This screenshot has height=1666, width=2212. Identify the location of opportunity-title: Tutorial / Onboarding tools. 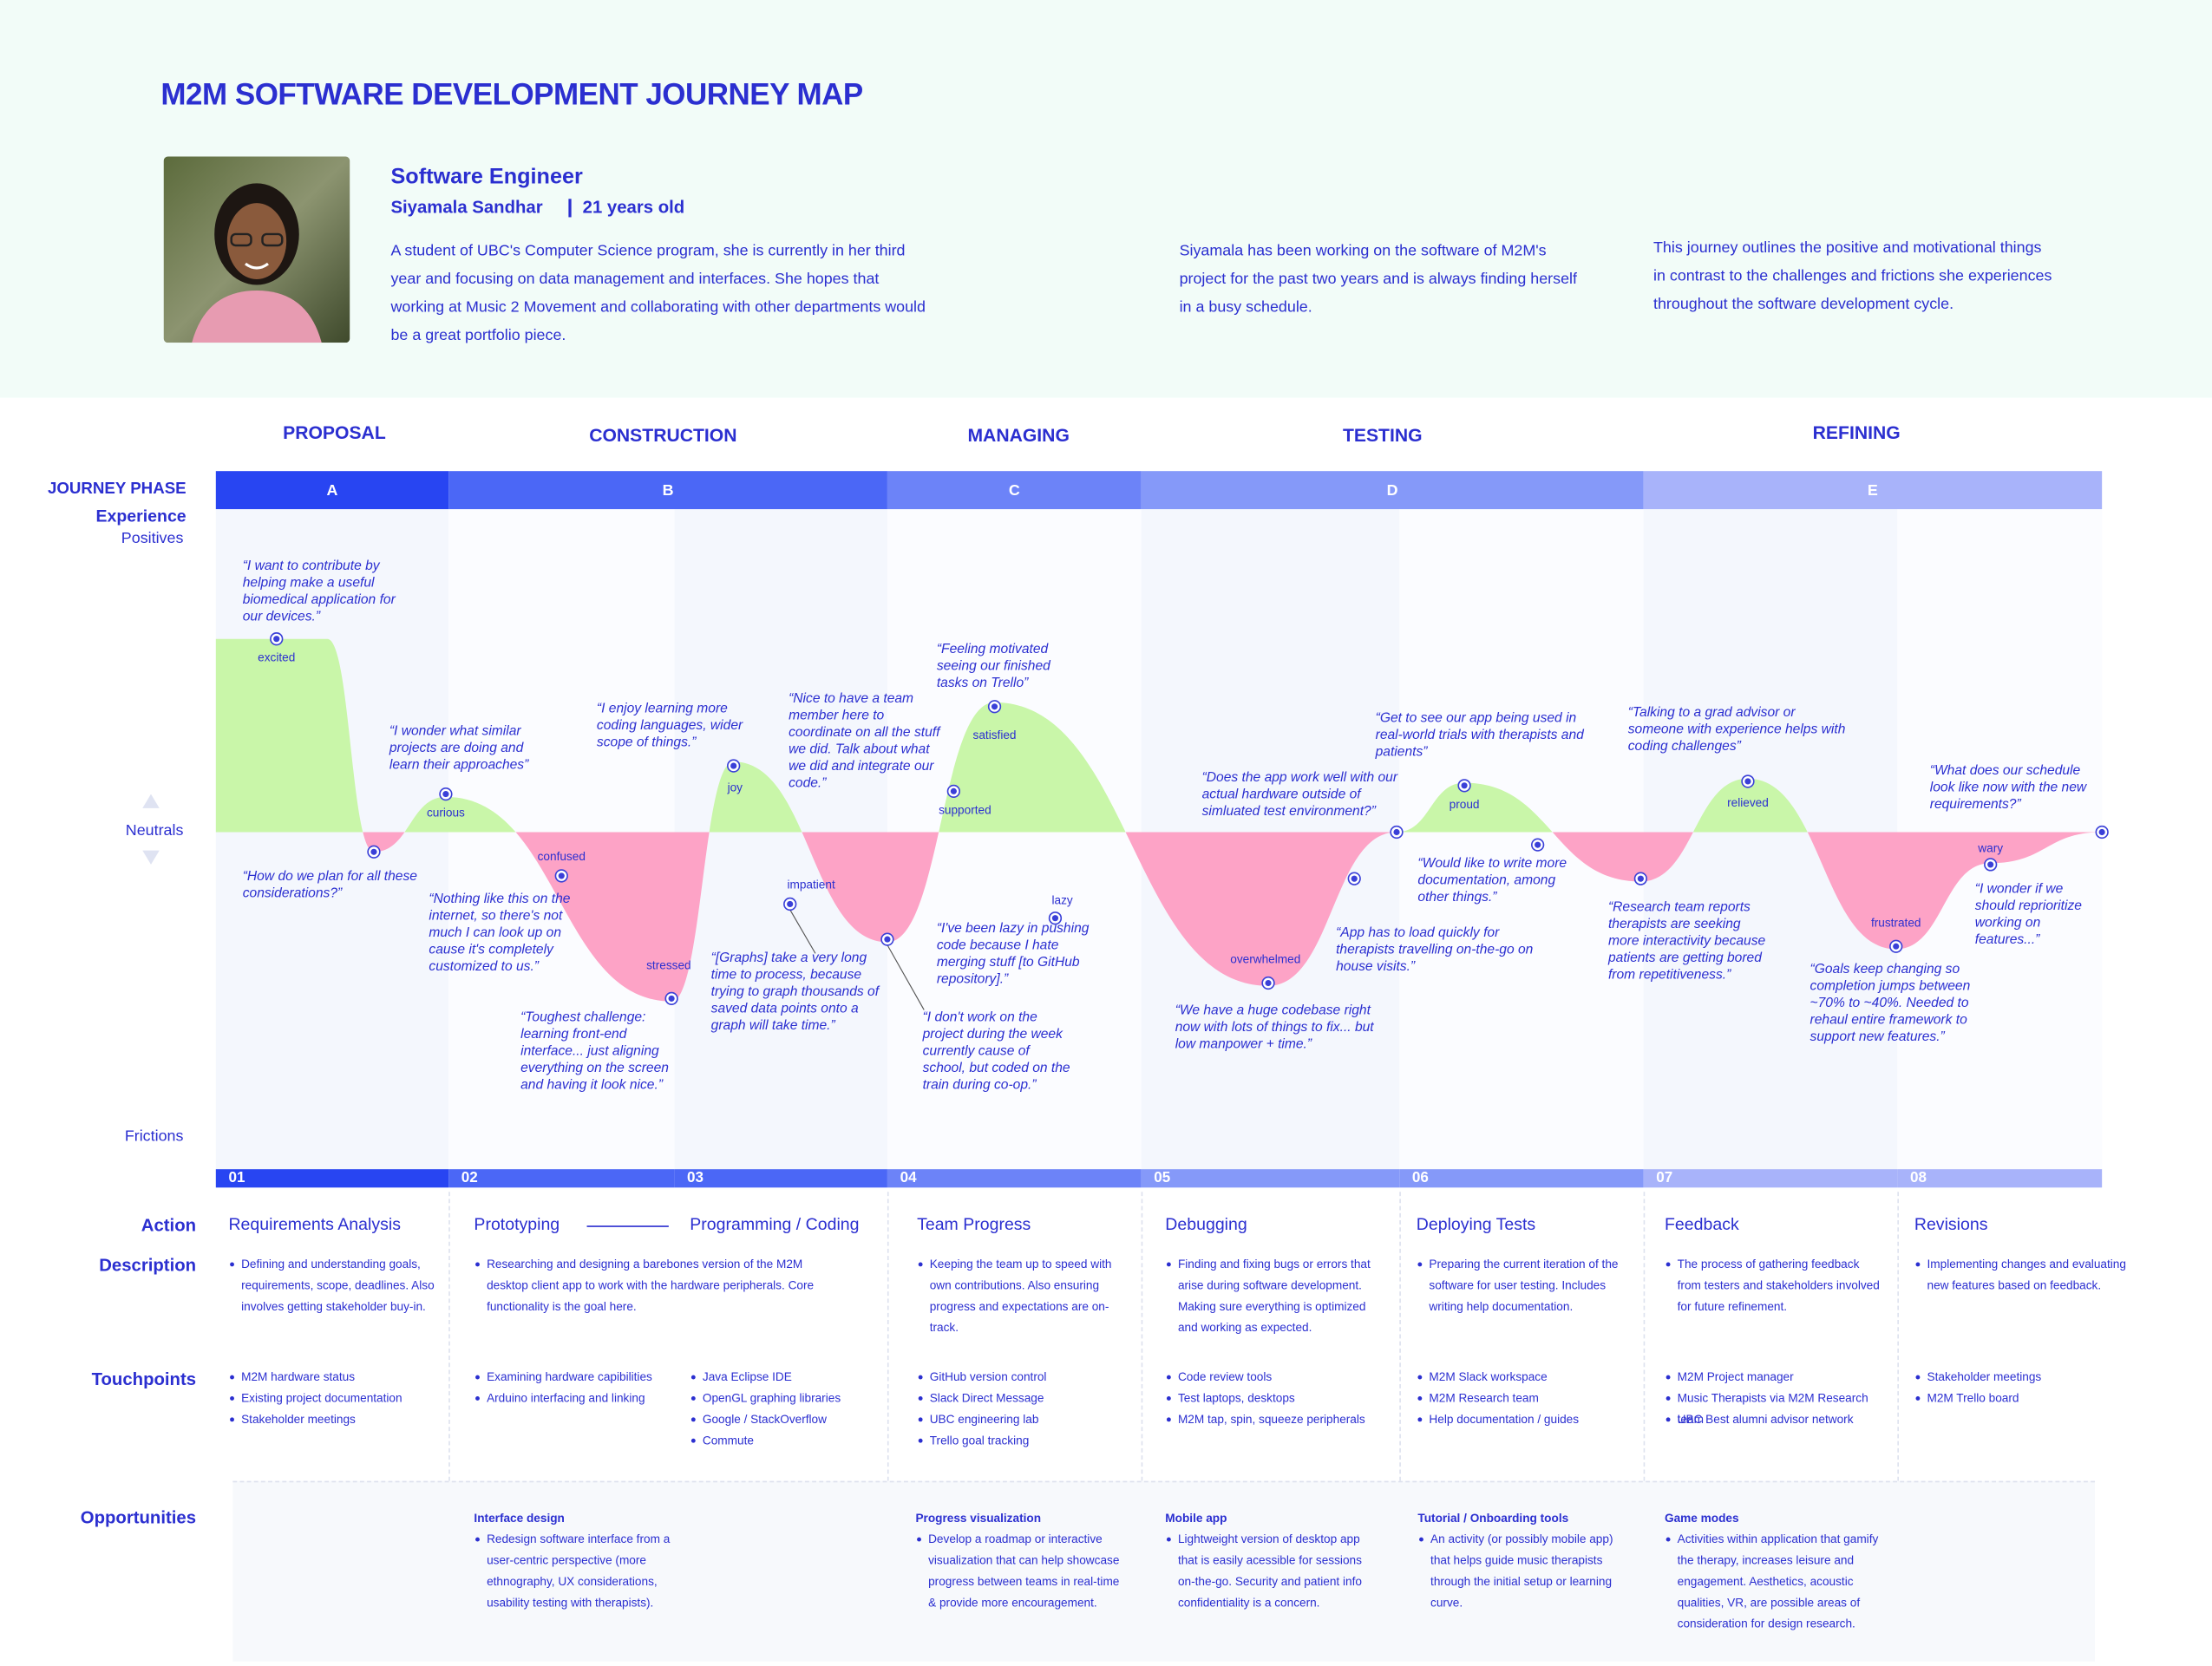
(1493, 1518).